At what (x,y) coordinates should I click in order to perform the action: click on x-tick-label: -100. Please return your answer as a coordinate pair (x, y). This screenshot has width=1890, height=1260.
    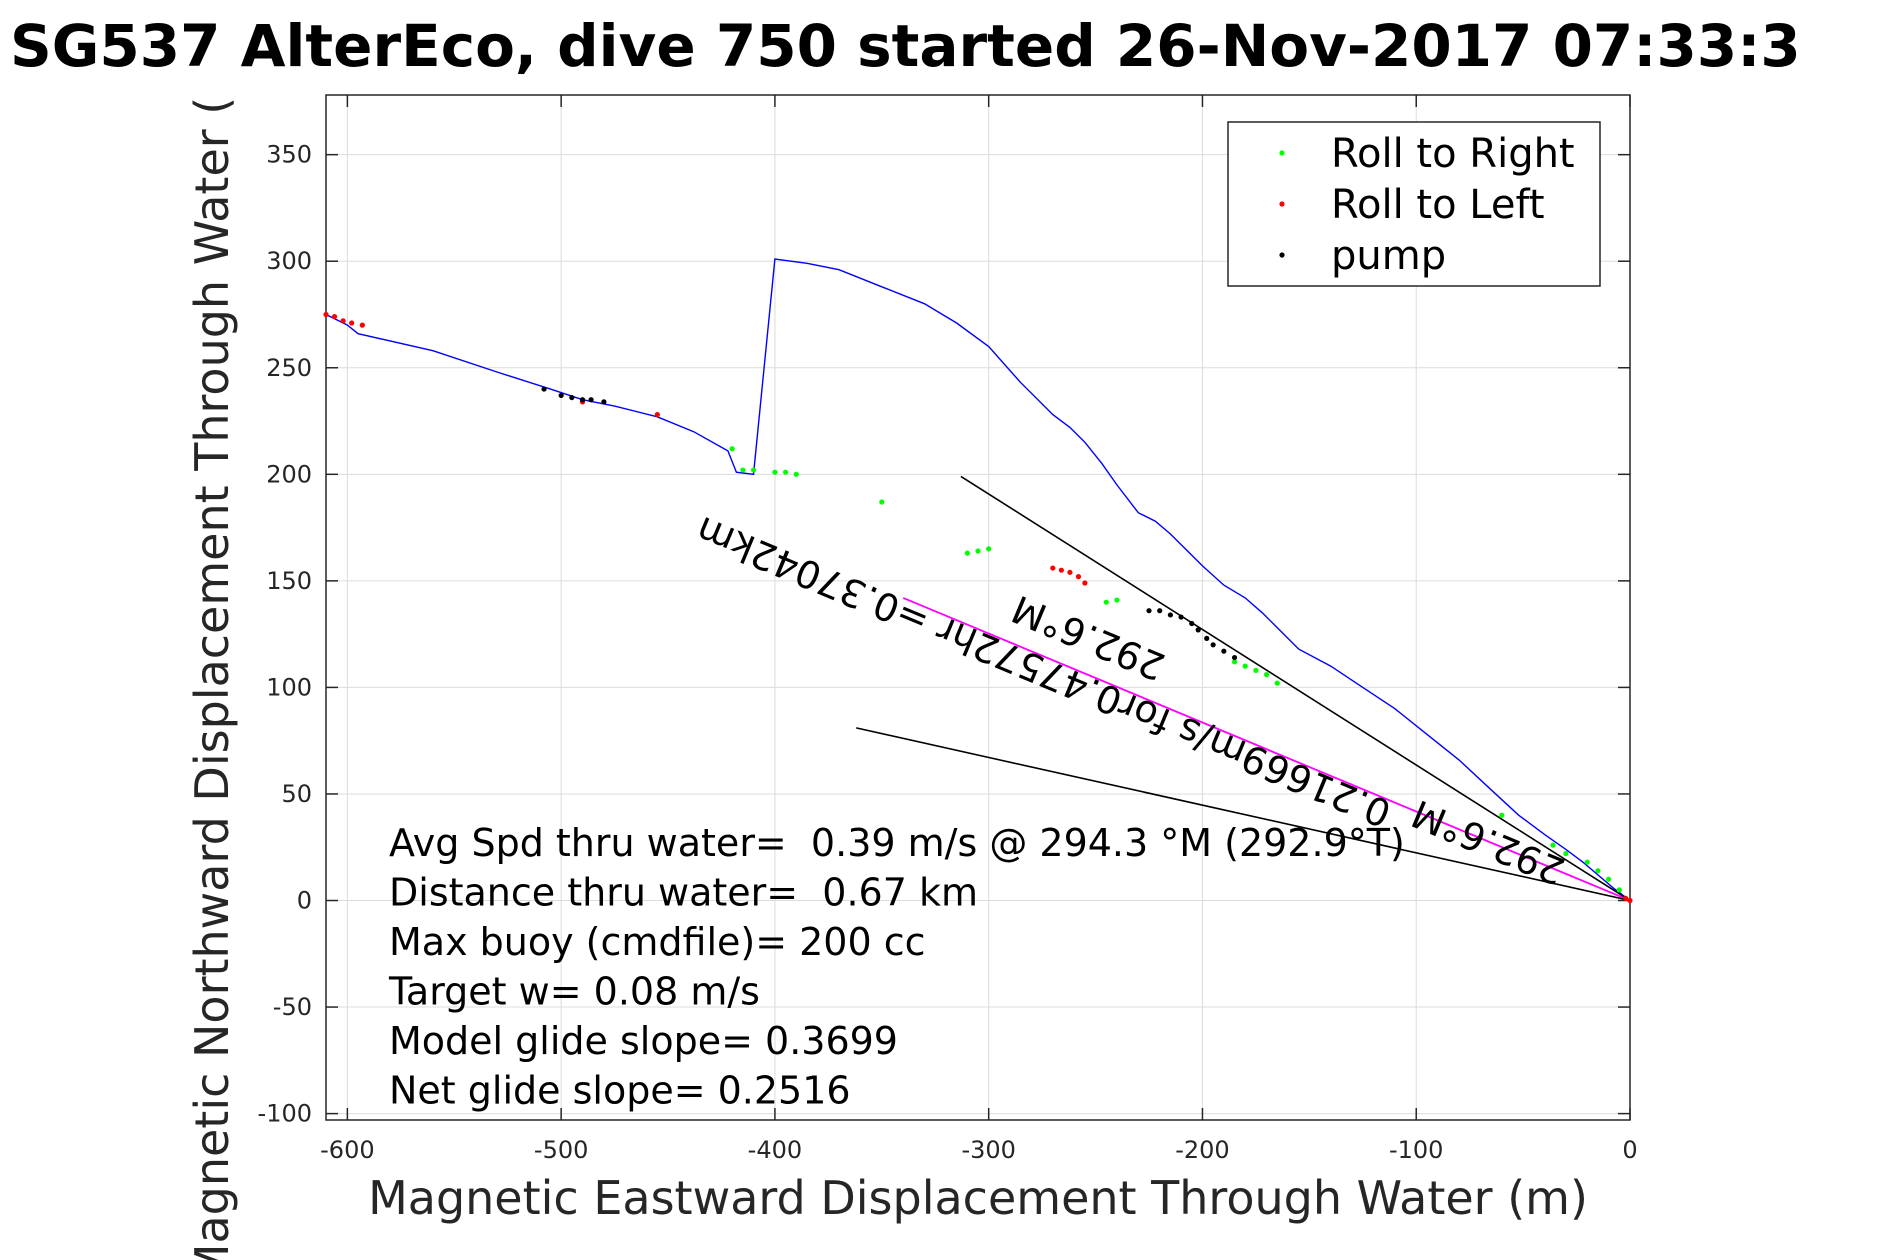
    Looking at the image, I should click on (1416, 1150).